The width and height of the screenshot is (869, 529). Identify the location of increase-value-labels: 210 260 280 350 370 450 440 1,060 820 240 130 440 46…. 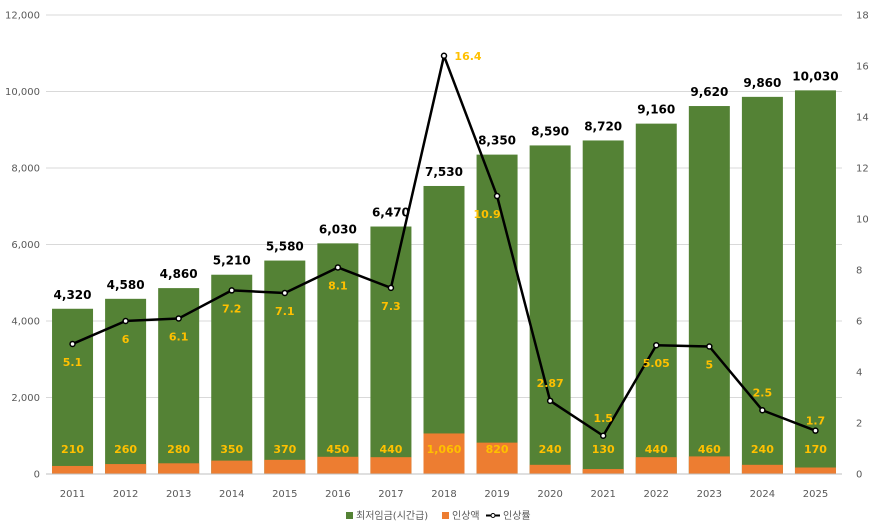
(444, 449).